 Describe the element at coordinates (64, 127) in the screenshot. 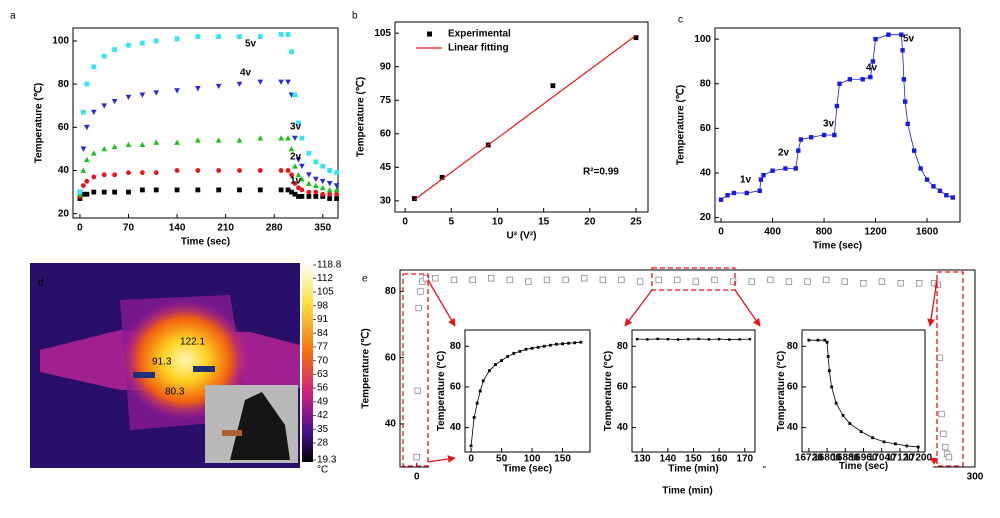

I see `y-tick-label: 60` at that location.